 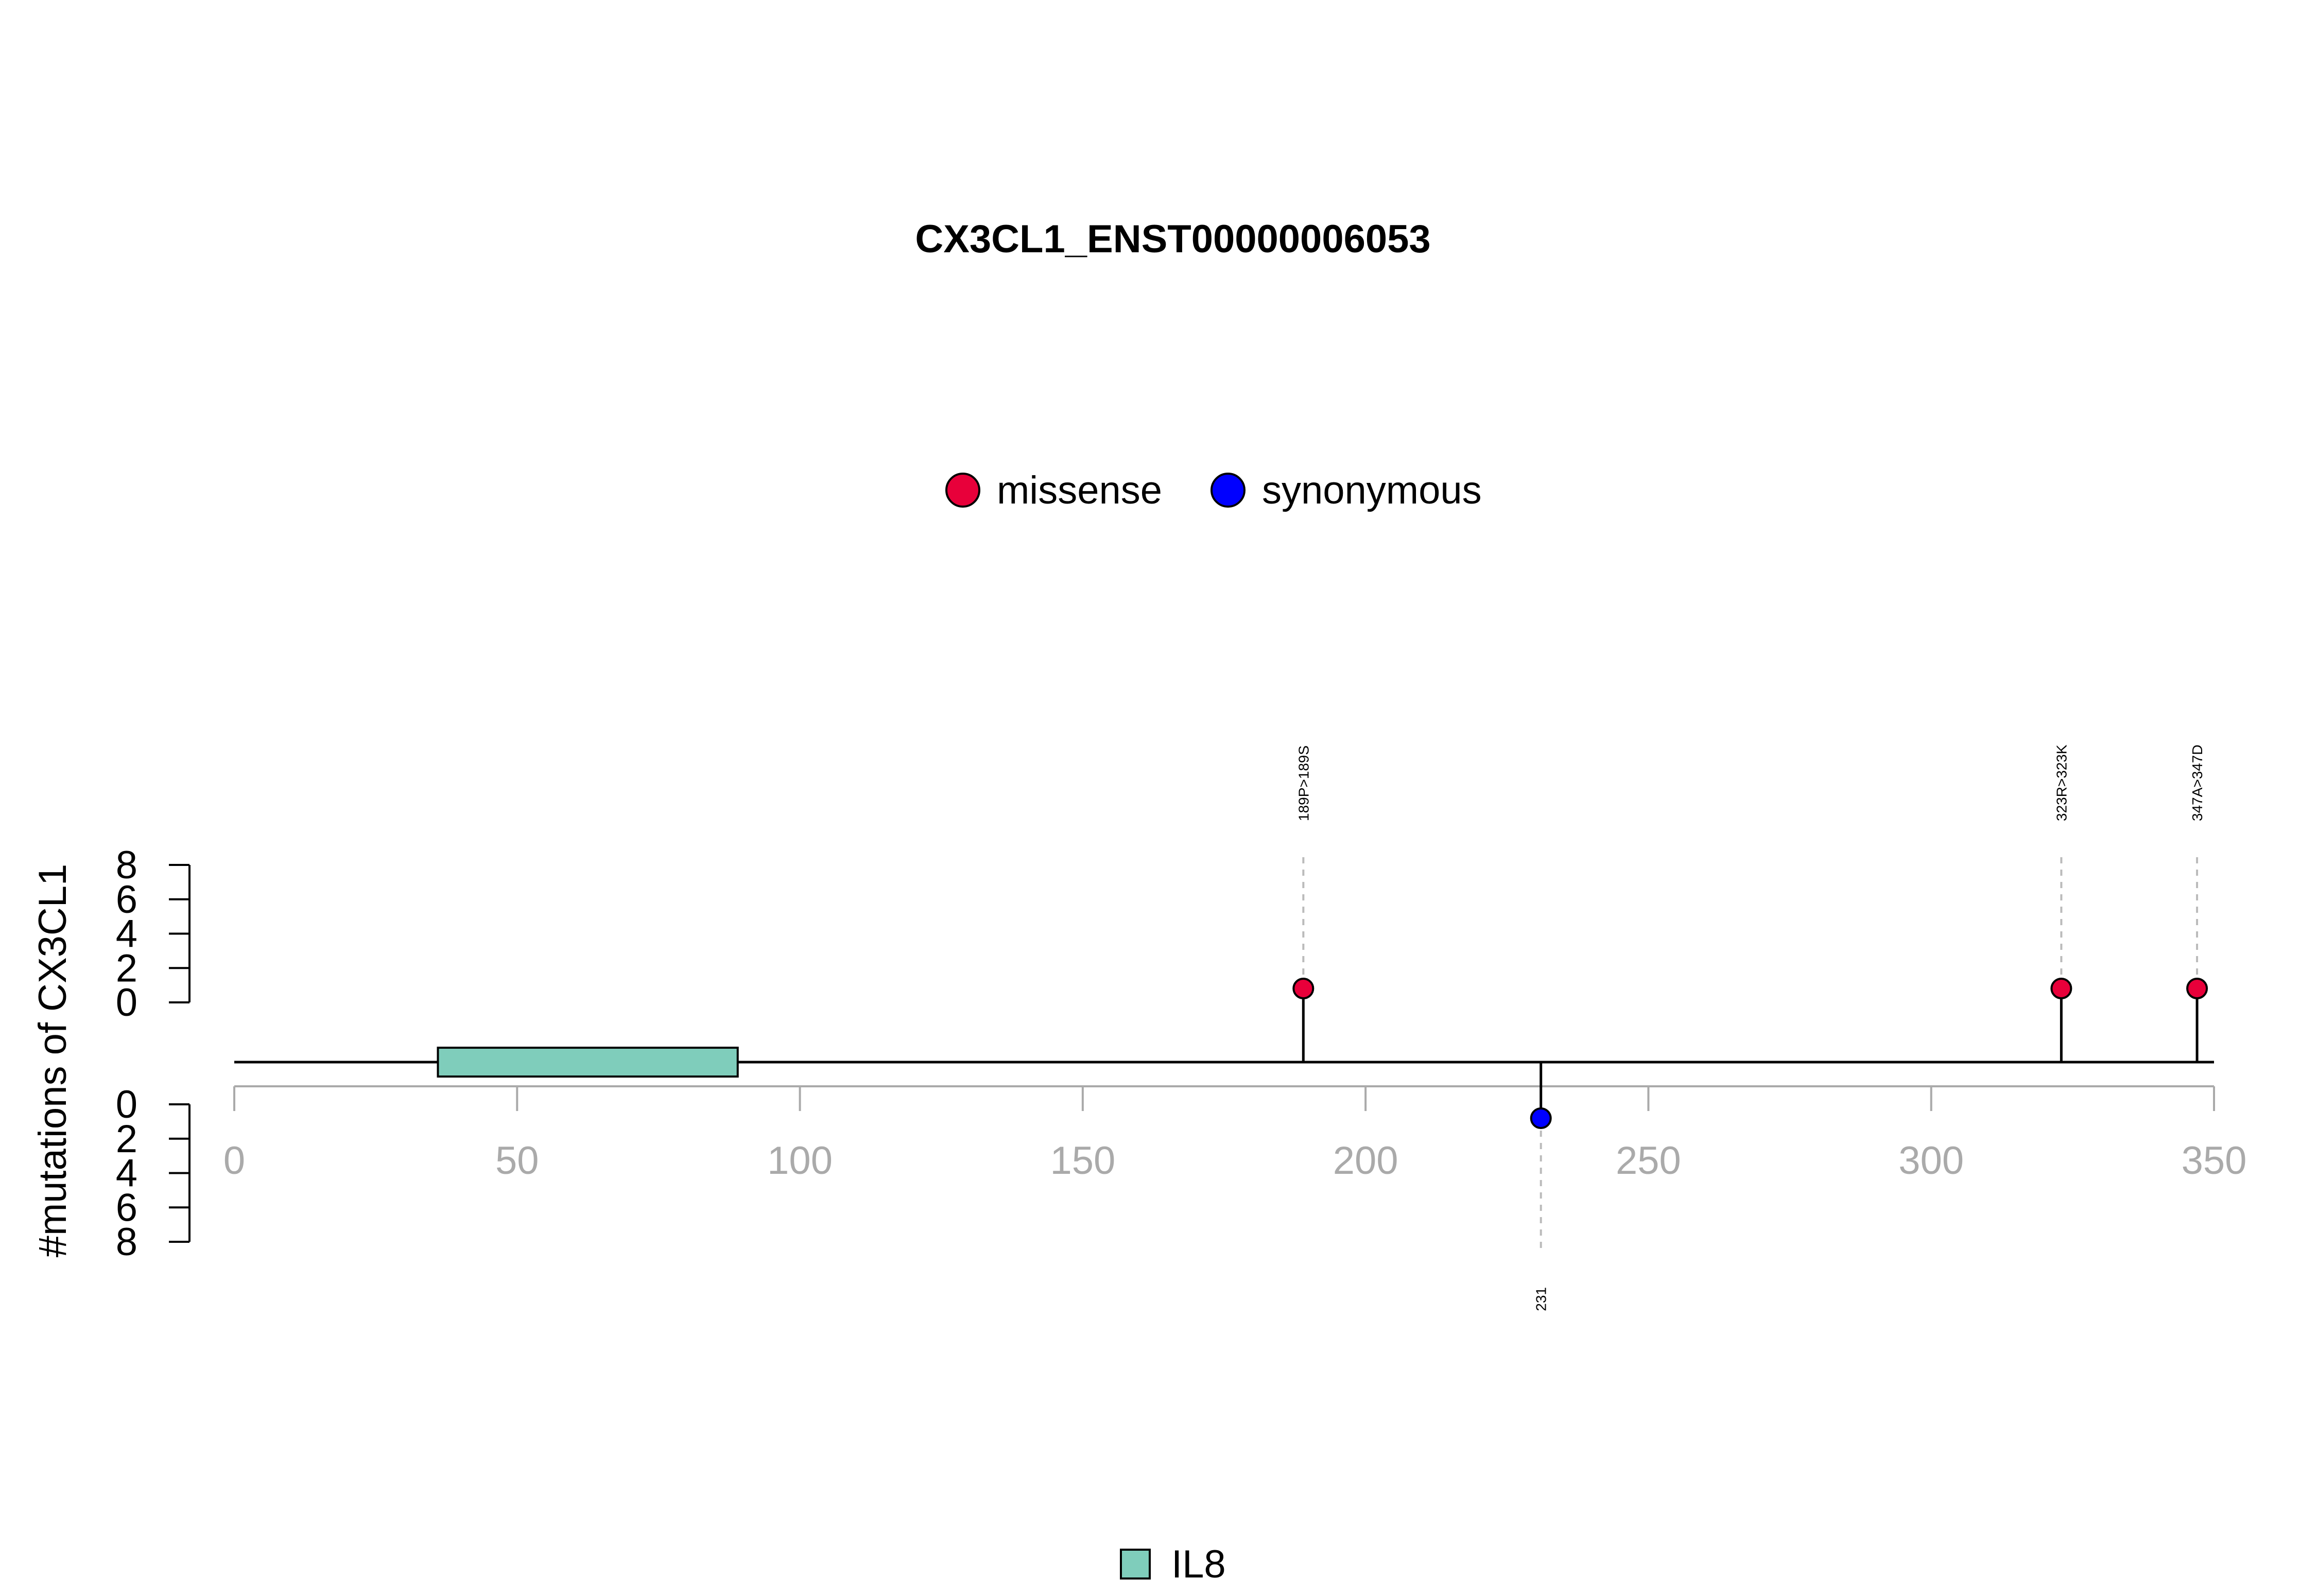 What do you see at coordinates (2197, 782) in the screenshot?
I see `mutation-label-347: 347A>347D` at bounding box center [2197, 782].